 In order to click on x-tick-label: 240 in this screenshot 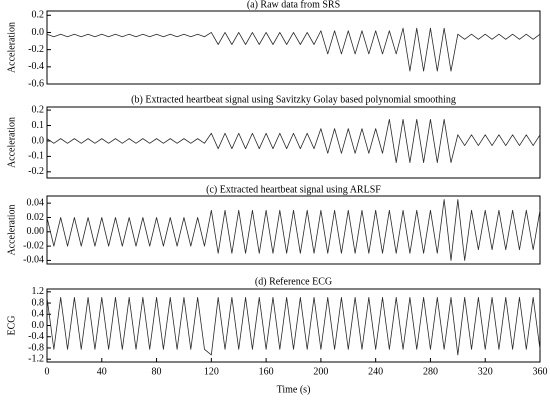, I will do `click(375, 371)`.